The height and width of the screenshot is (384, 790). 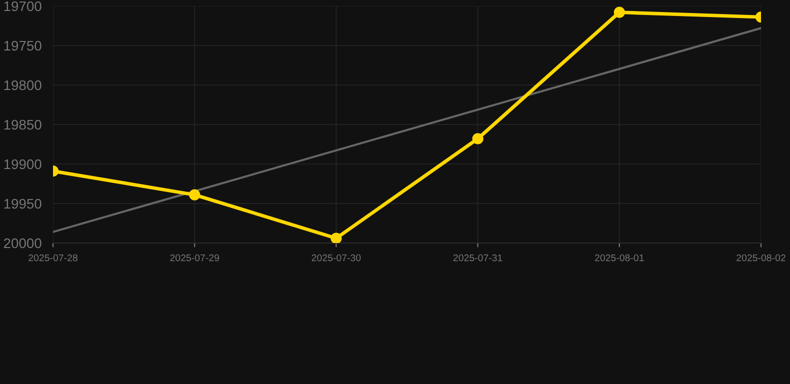 I want to click on y-tick-label: 19700, so click(x=23, y=6).